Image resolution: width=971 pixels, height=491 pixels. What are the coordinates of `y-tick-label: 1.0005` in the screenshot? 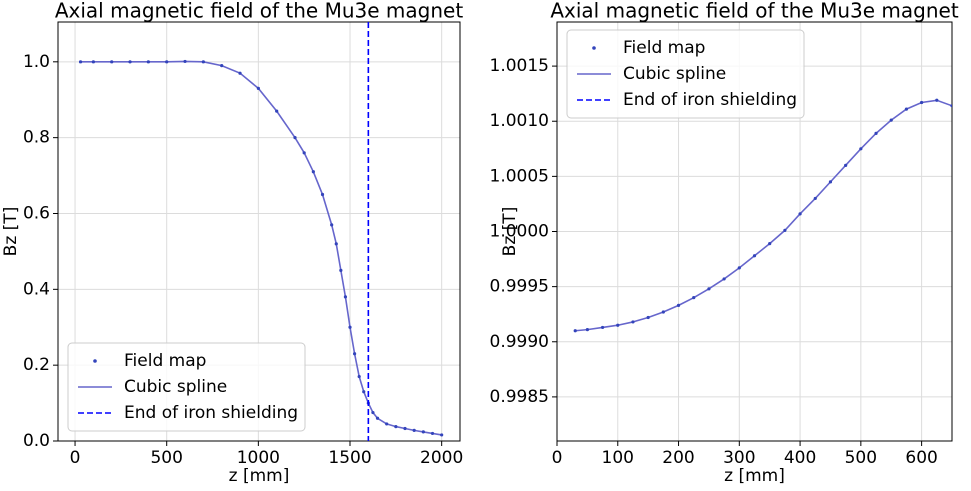 It's located at (519, 176).